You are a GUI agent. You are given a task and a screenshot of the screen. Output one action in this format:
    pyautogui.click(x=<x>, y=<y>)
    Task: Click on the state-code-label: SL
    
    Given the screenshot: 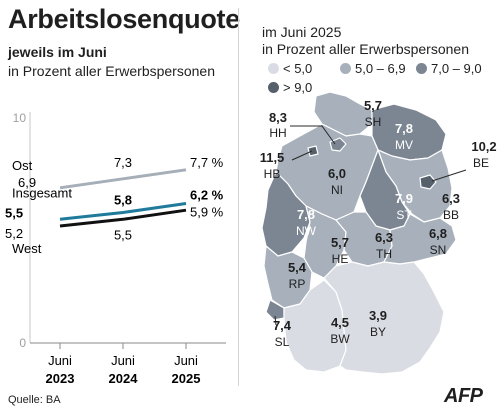 What is the action you would take?
    pyautogui.click(x=282, y=342)
    